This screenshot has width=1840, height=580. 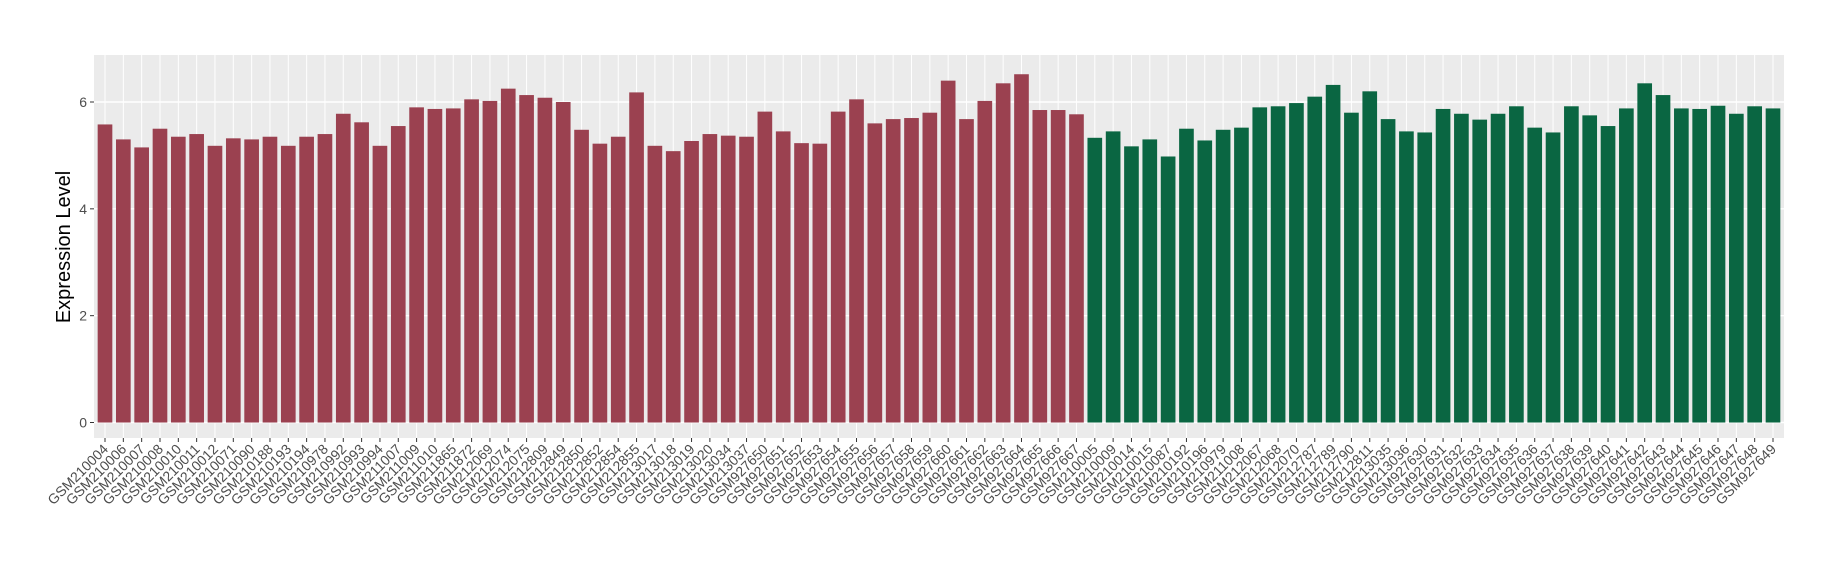 I want to click on y-tick-label: 0, so click(x=83, y=423).